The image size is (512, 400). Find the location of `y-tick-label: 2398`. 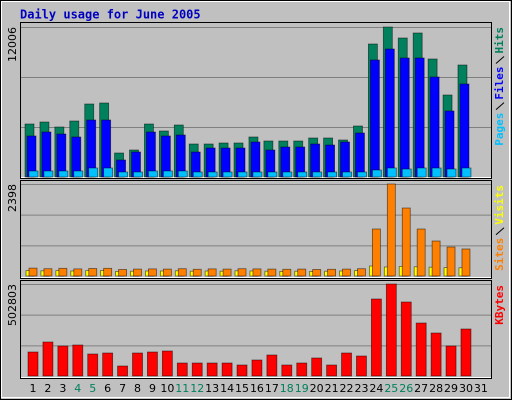

y-tick-label: 2398 is located at coordinates (12, 198).